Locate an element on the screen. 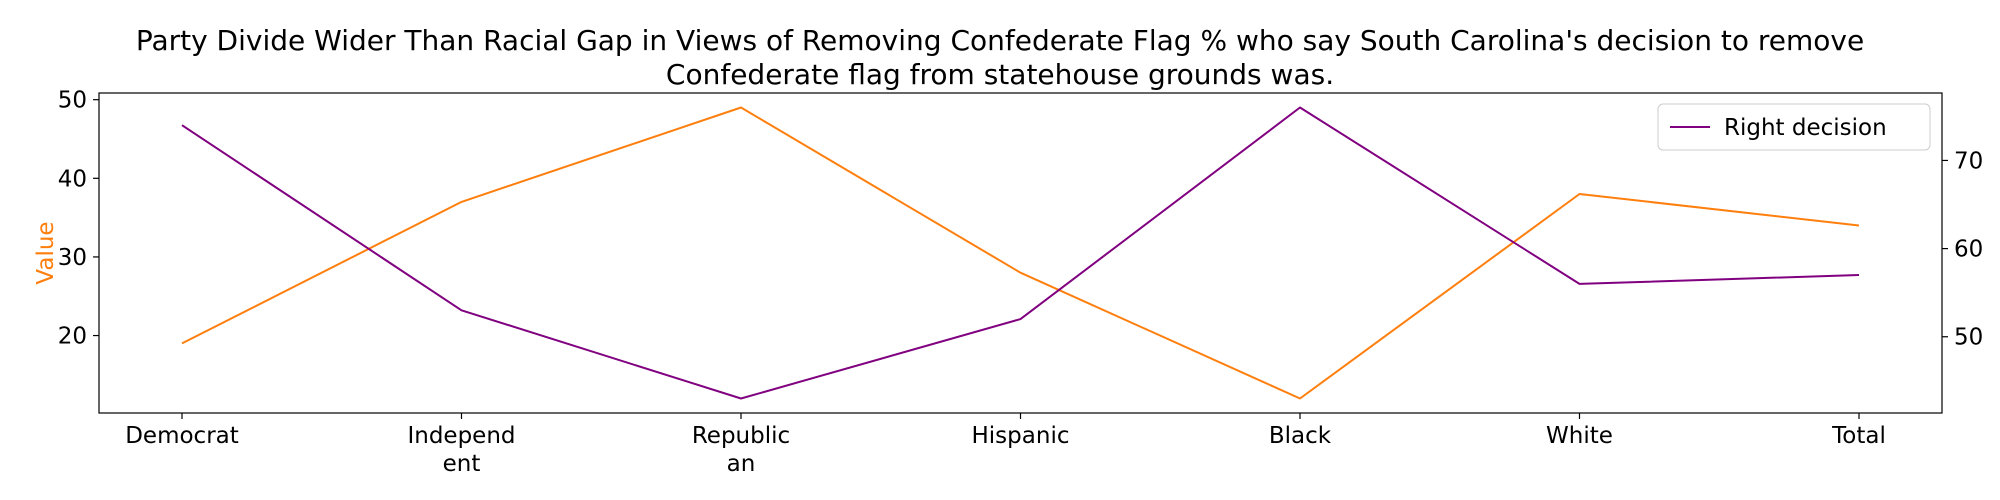 This screenshot has width=2000, height=500. x-tick-label-line: Black is located at coordinates (1300, 436).